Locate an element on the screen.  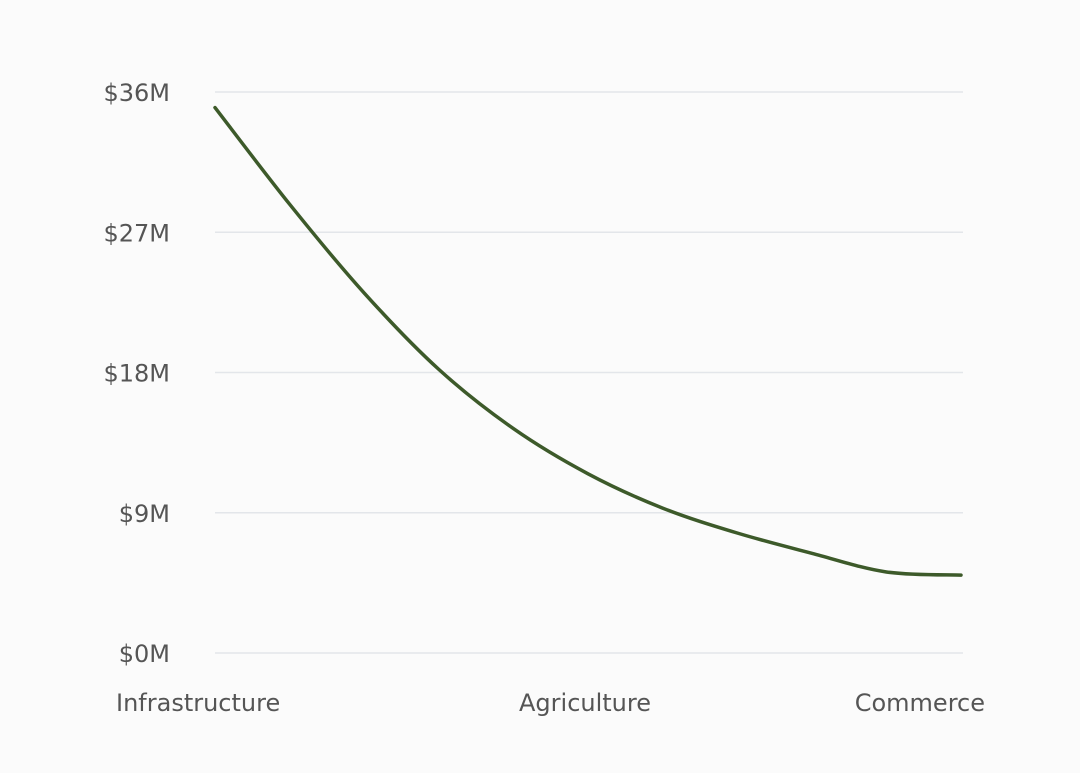
y-tick-label: $36M is located at coordinates (136, 93).